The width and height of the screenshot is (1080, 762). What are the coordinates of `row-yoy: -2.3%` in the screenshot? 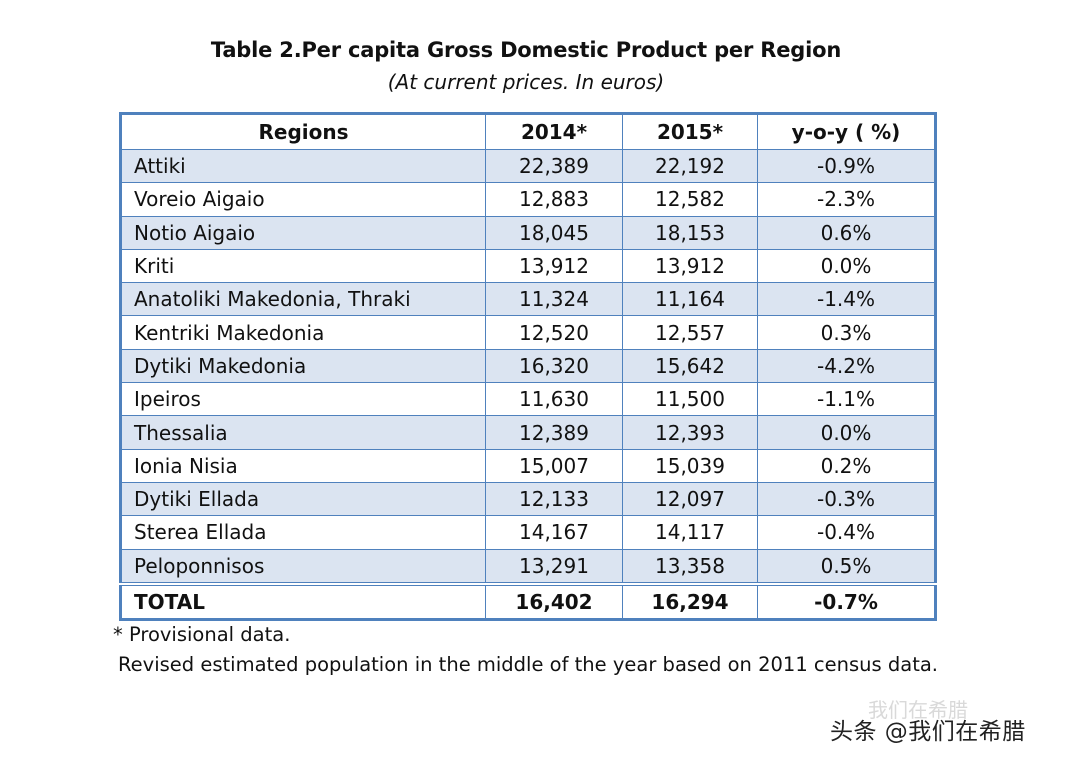 It's located at (846, 199).